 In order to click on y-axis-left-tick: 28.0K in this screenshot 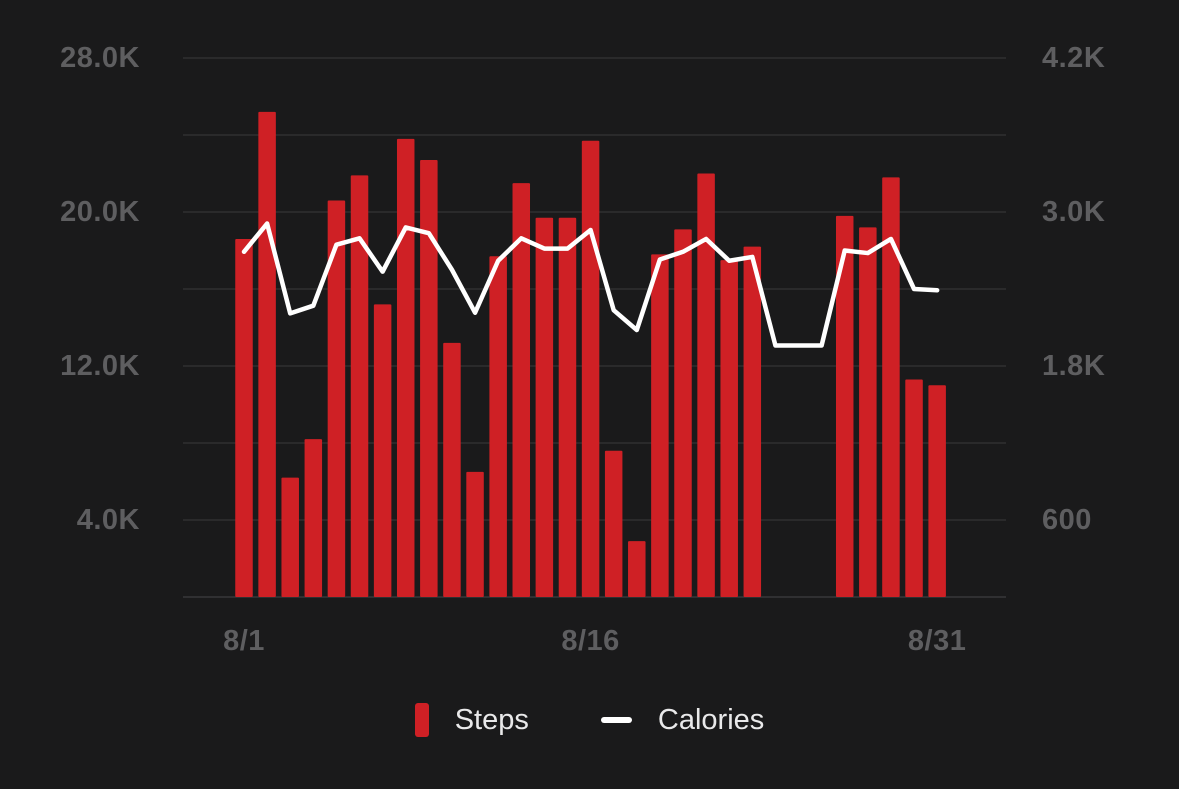, I will do `click(100, 58)`.